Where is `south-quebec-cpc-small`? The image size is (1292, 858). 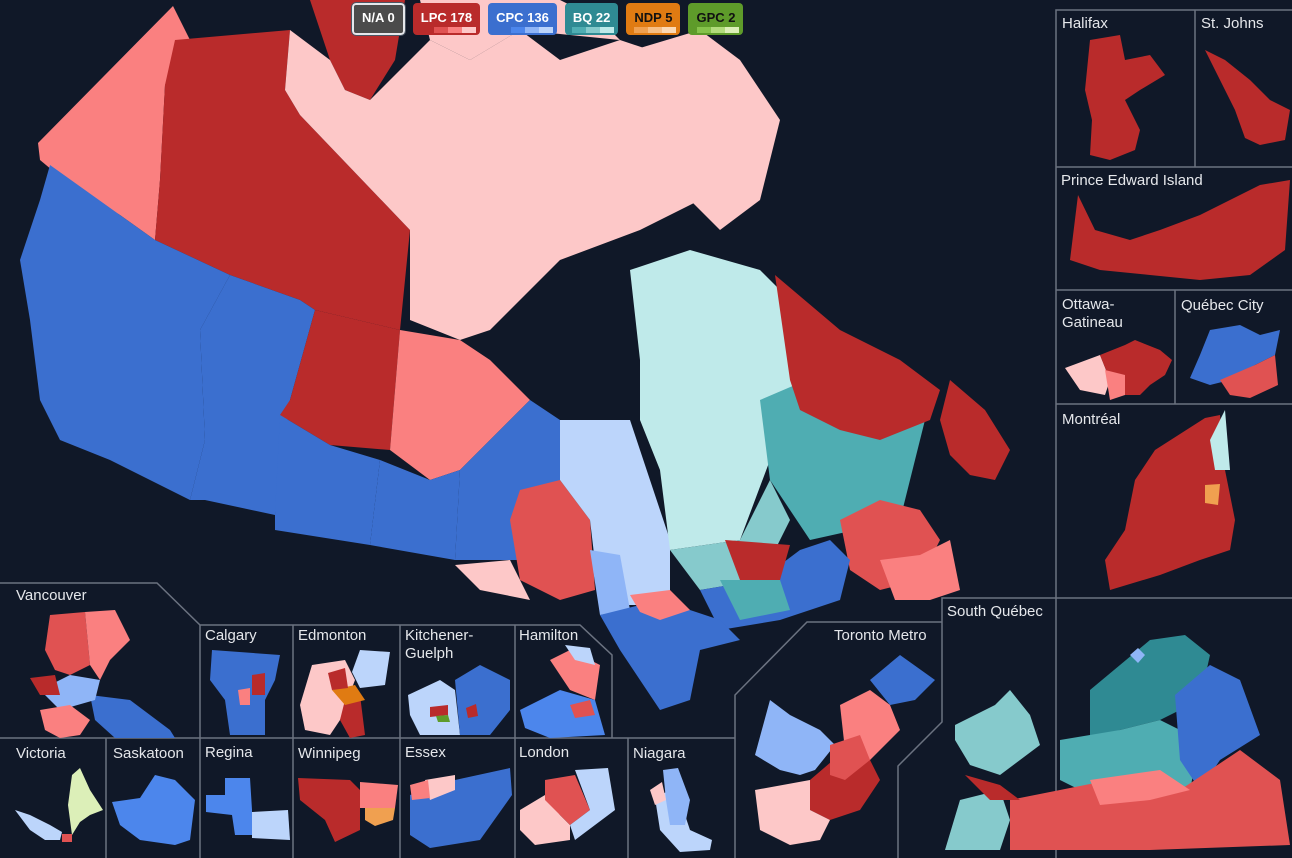
south-quebec-cpc-small is located at coordinates (1137, 655).